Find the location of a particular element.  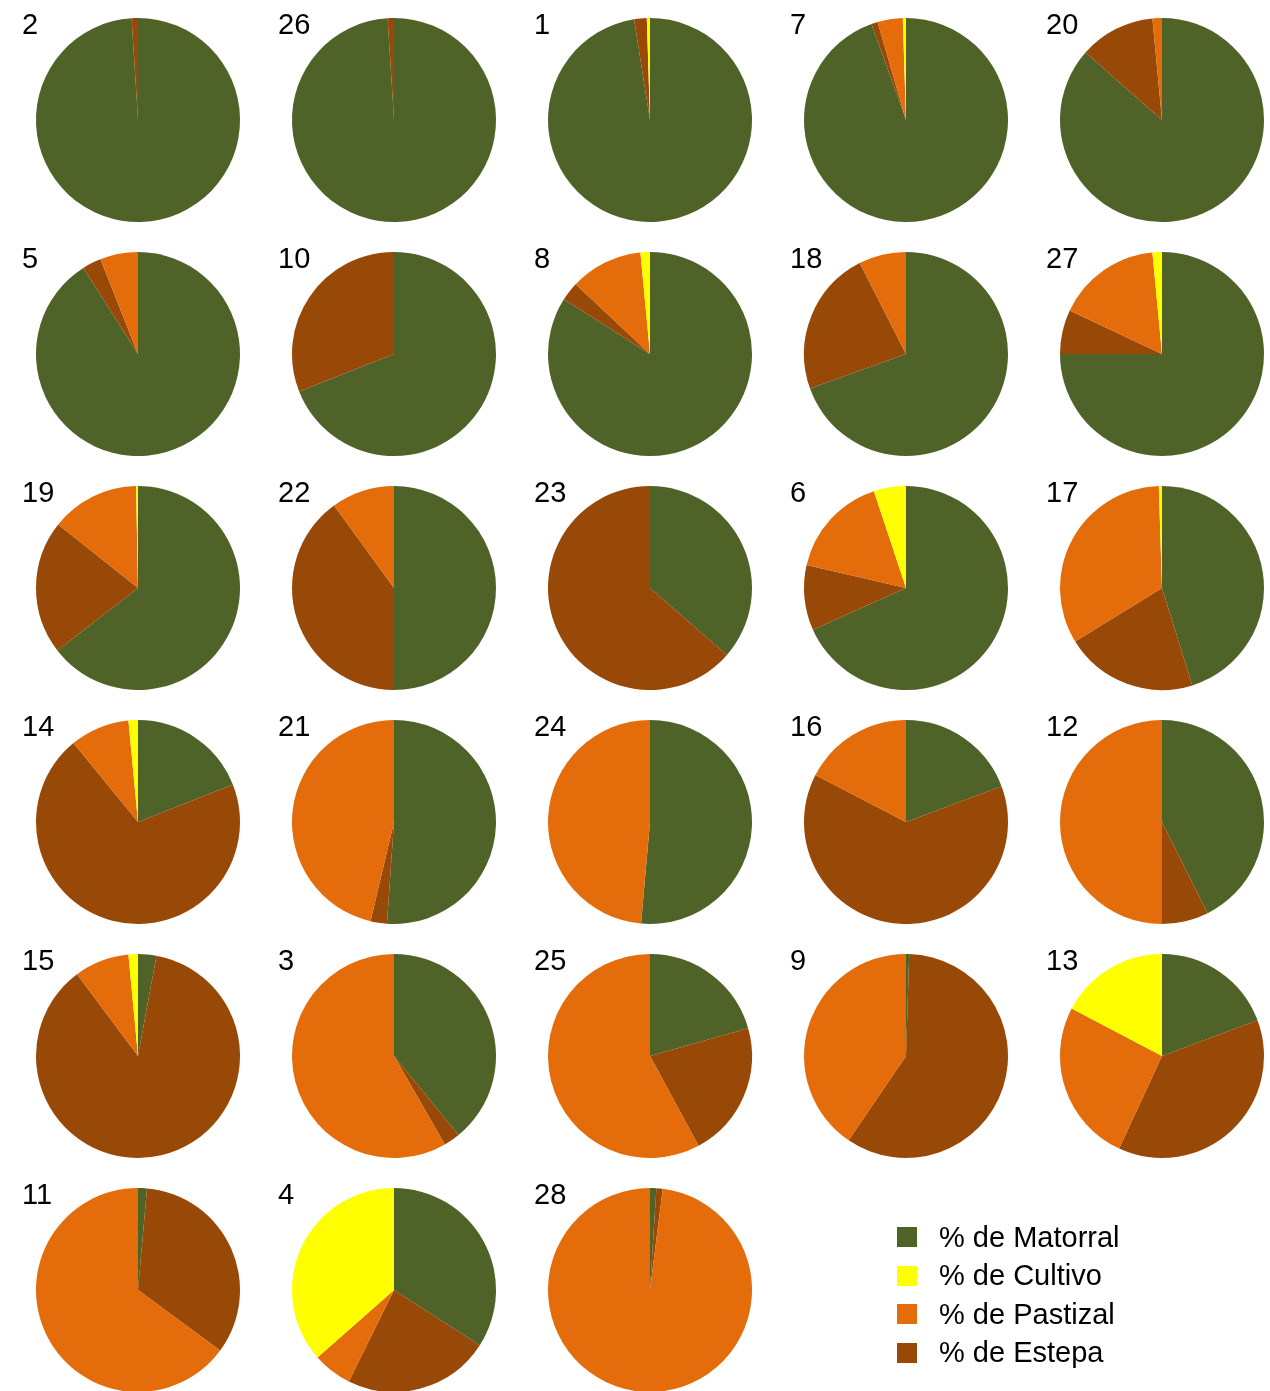

chart-title: 2 is located at coordinates (30, 24).